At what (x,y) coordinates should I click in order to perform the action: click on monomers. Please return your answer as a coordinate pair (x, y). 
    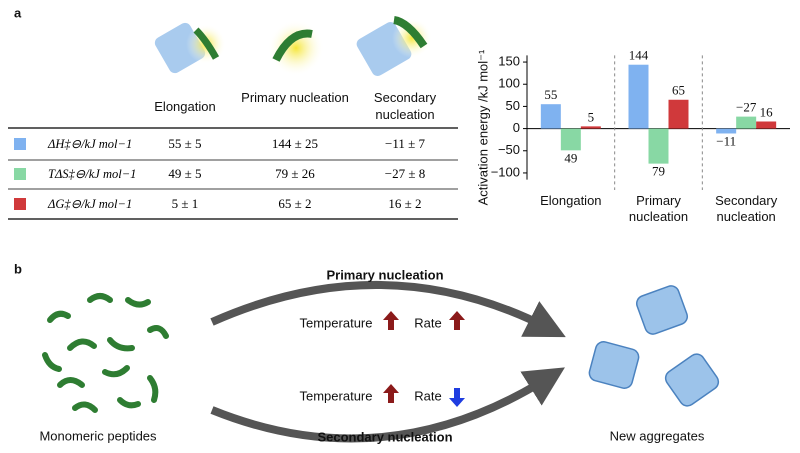
    Looking at the image, I should click on (105, 353).